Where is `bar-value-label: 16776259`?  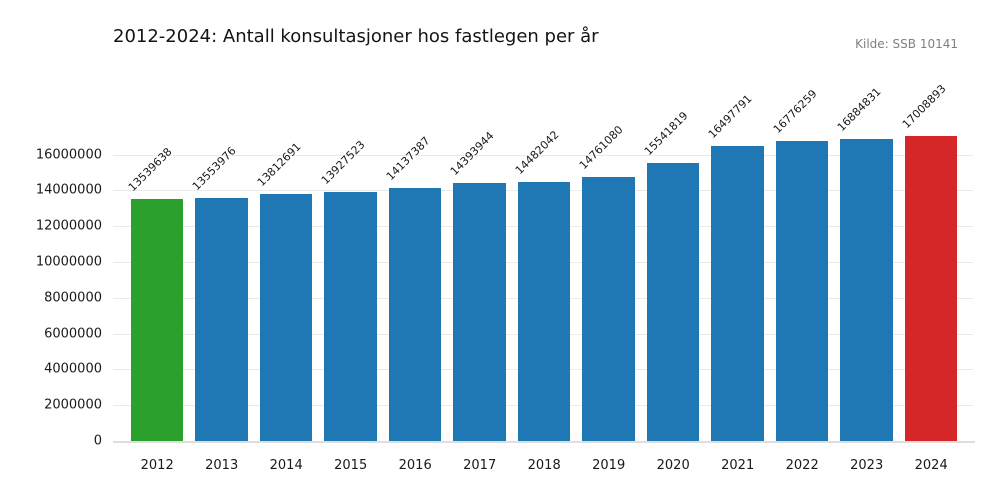
bar-value-label: 16776259 is located at coordinates (795, 111).